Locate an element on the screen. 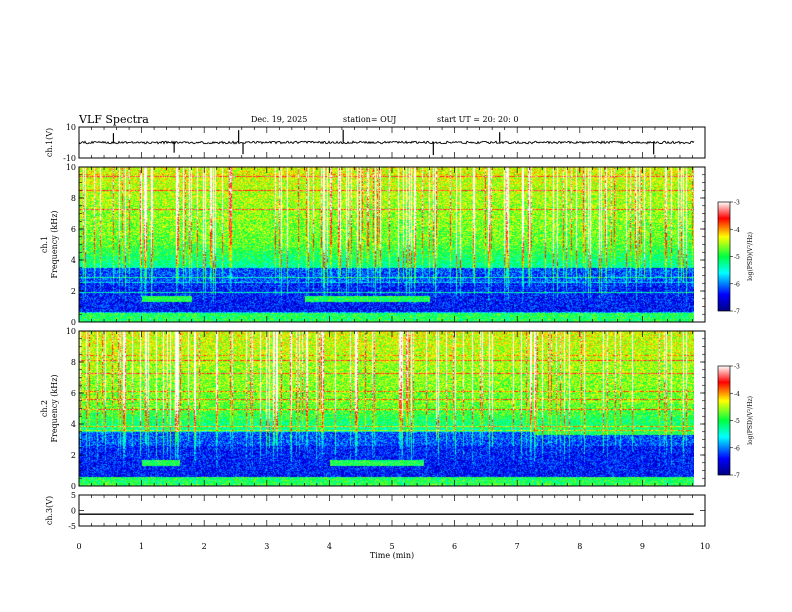  ch1-waveform-y-label: ch.1(V) is located at coordinates (49, 142).